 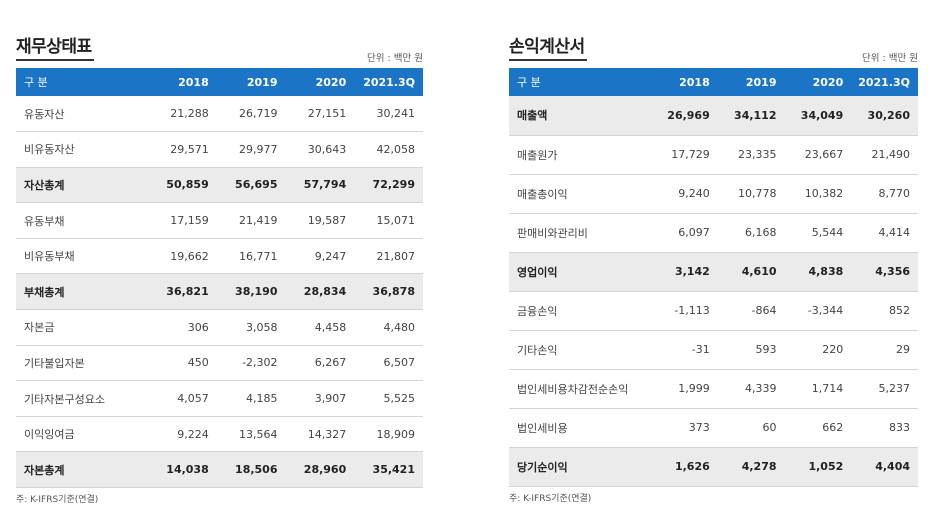 I want to click on row-label: 자본총계, so click(x=82, y=470).